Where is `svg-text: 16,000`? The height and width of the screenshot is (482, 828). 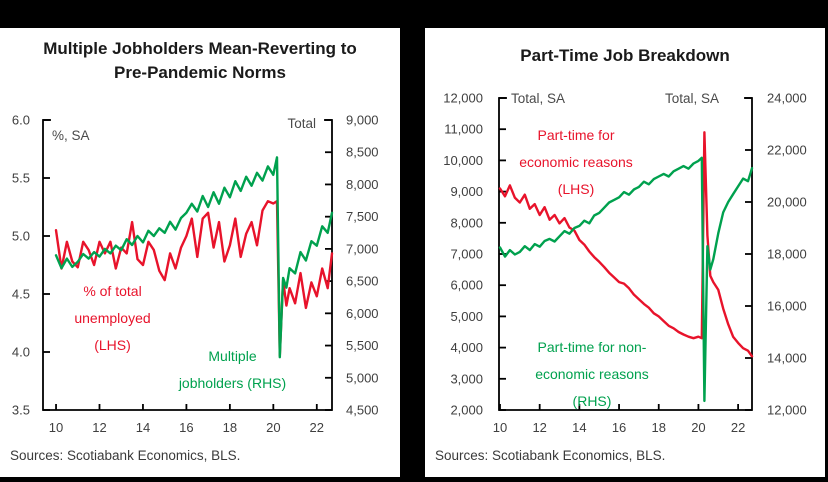
svg-text: 16,000 is located at coordinates (787, 306).